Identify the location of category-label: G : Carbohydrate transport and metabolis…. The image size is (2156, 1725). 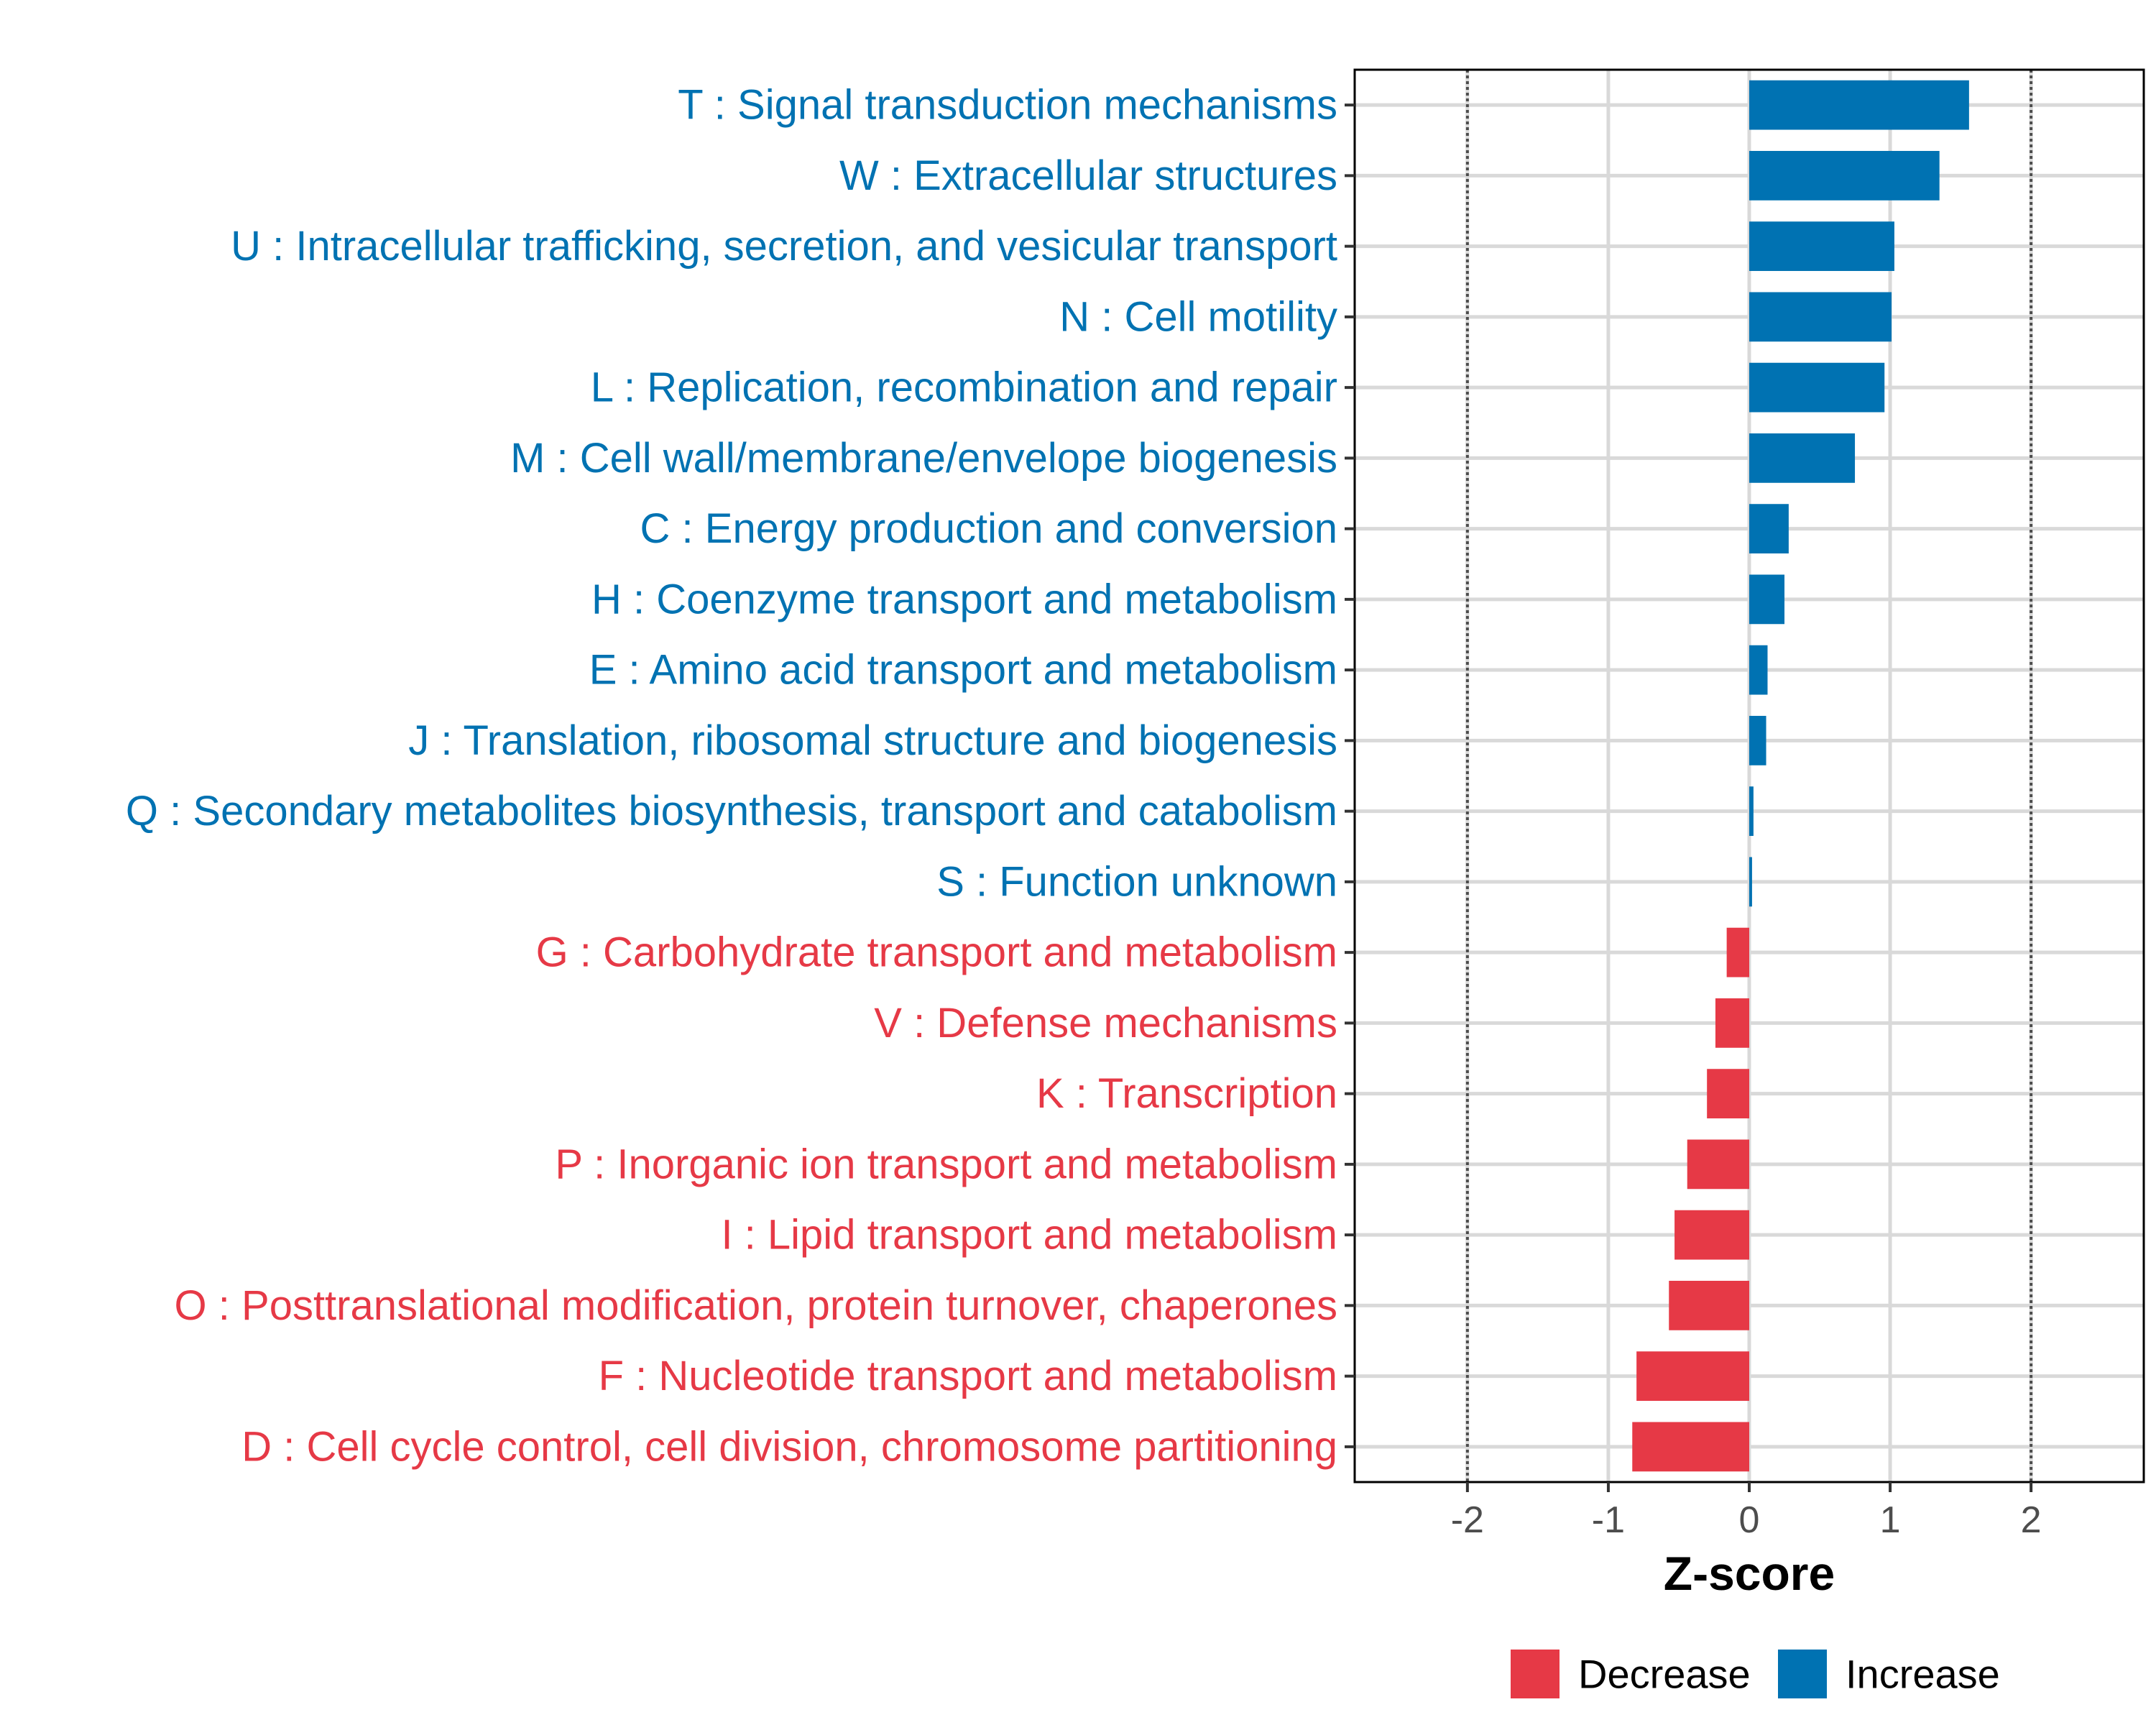
(937, 952).